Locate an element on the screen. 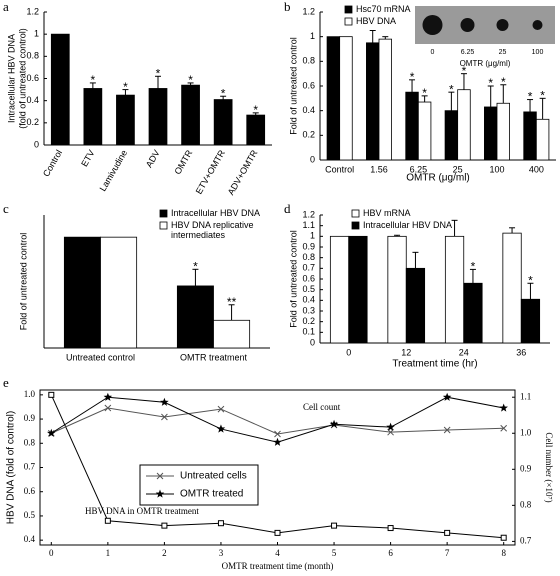 Image resolution: width=560 pixels, height=576 pixels. x-tick-label: ADV+OMTR is located at coordinates (243, 172).